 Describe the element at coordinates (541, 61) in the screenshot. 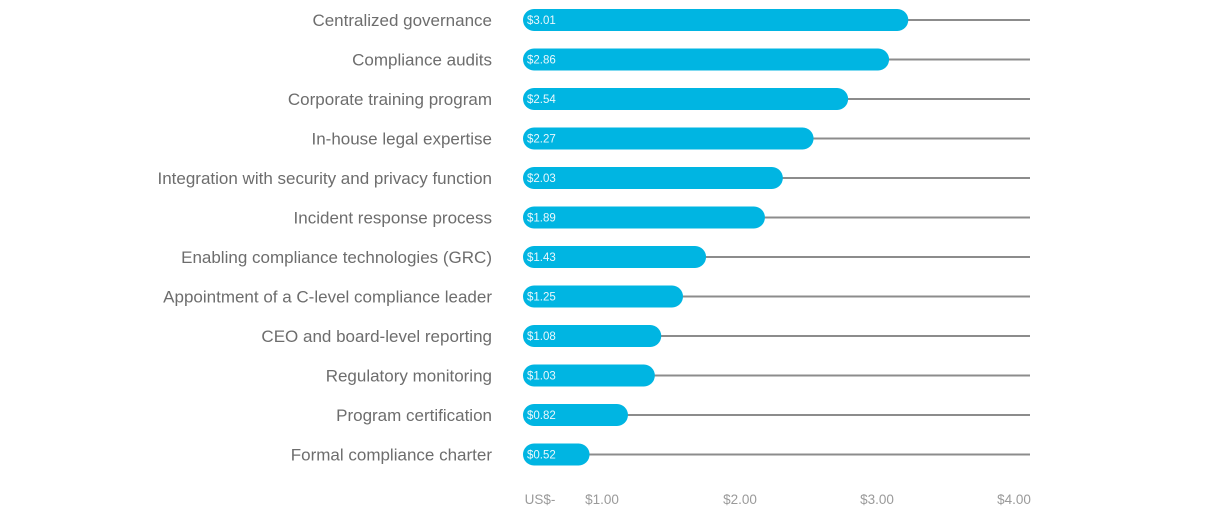

I see `data-label: $2.86` at that location.